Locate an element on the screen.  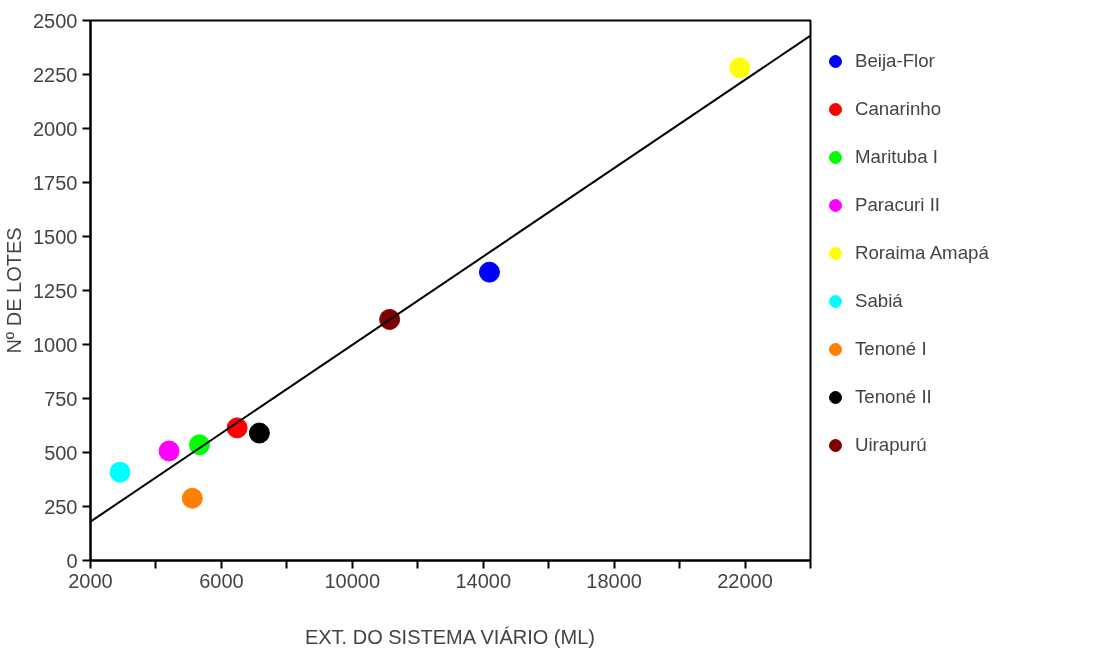
legend-label: Paracuri II is located at coordinates (898, 205).